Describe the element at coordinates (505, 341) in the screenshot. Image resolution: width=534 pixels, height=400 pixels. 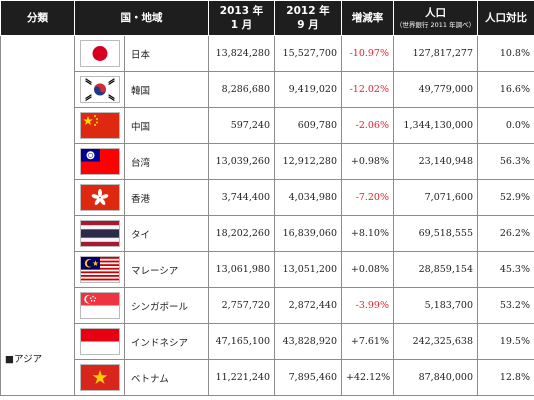
I see `population-ratio: 19.5%` at that location.